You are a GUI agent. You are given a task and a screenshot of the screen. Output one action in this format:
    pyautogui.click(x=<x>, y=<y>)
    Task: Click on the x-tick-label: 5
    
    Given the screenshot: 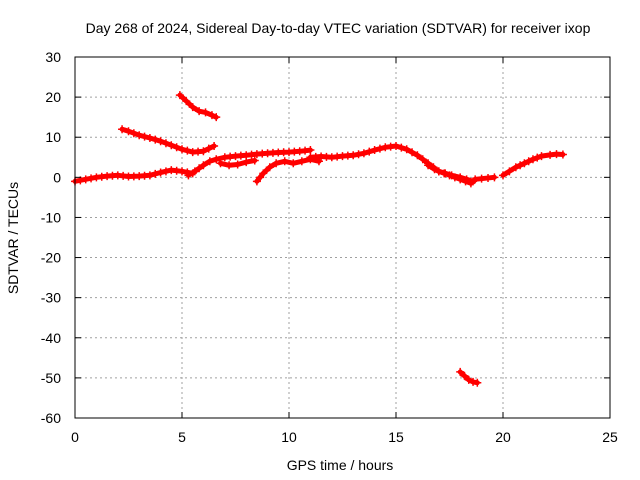 What is the action you would take?
    pyautogui.click(x=182, y=437)
    